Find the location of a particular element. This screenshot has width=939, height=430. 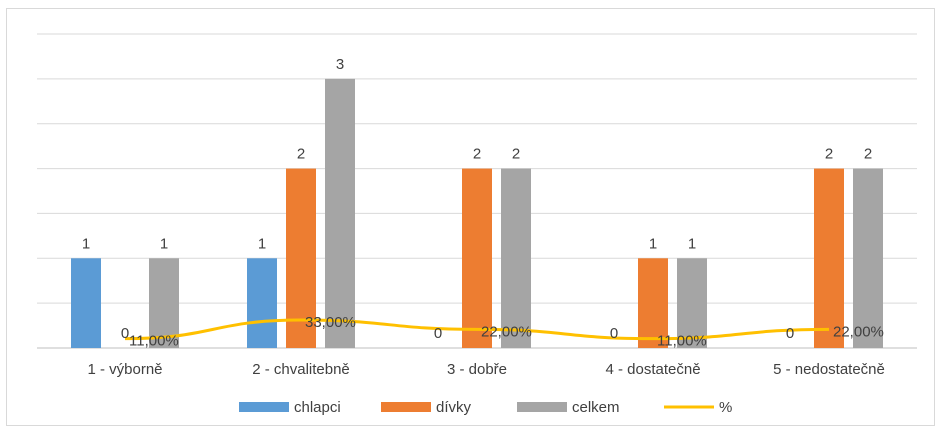

bar-dívky-3 is located at coordinates (477, 258).